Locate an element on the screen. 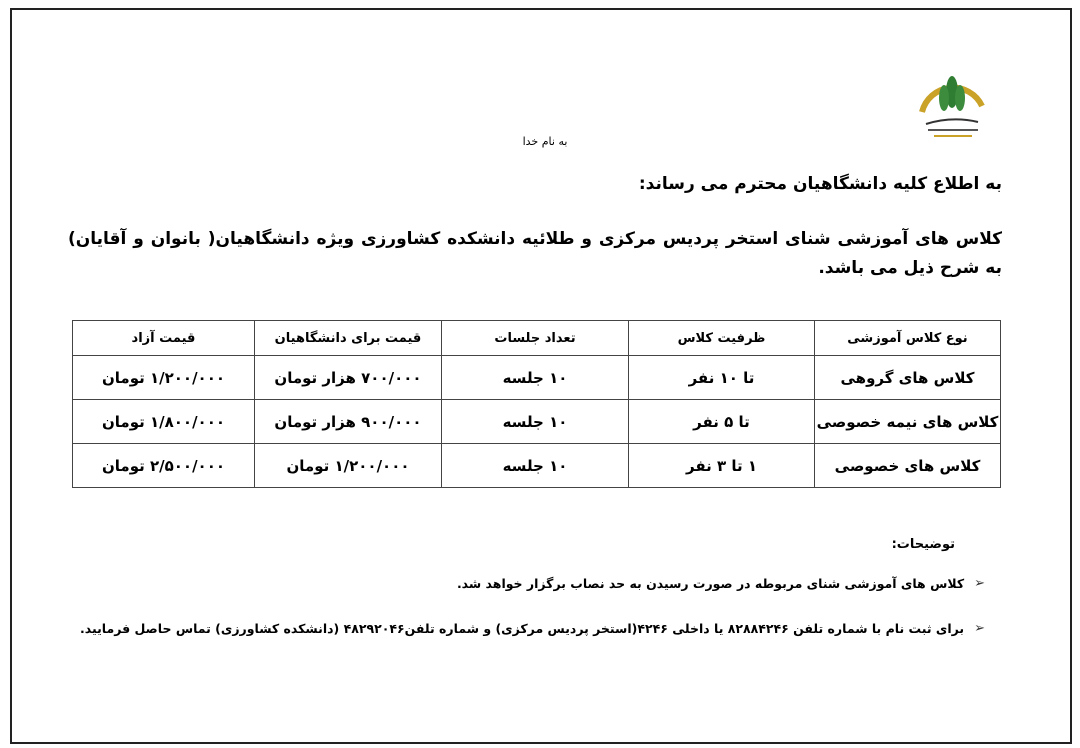  logo-icon is located at coordinates (952, 106).